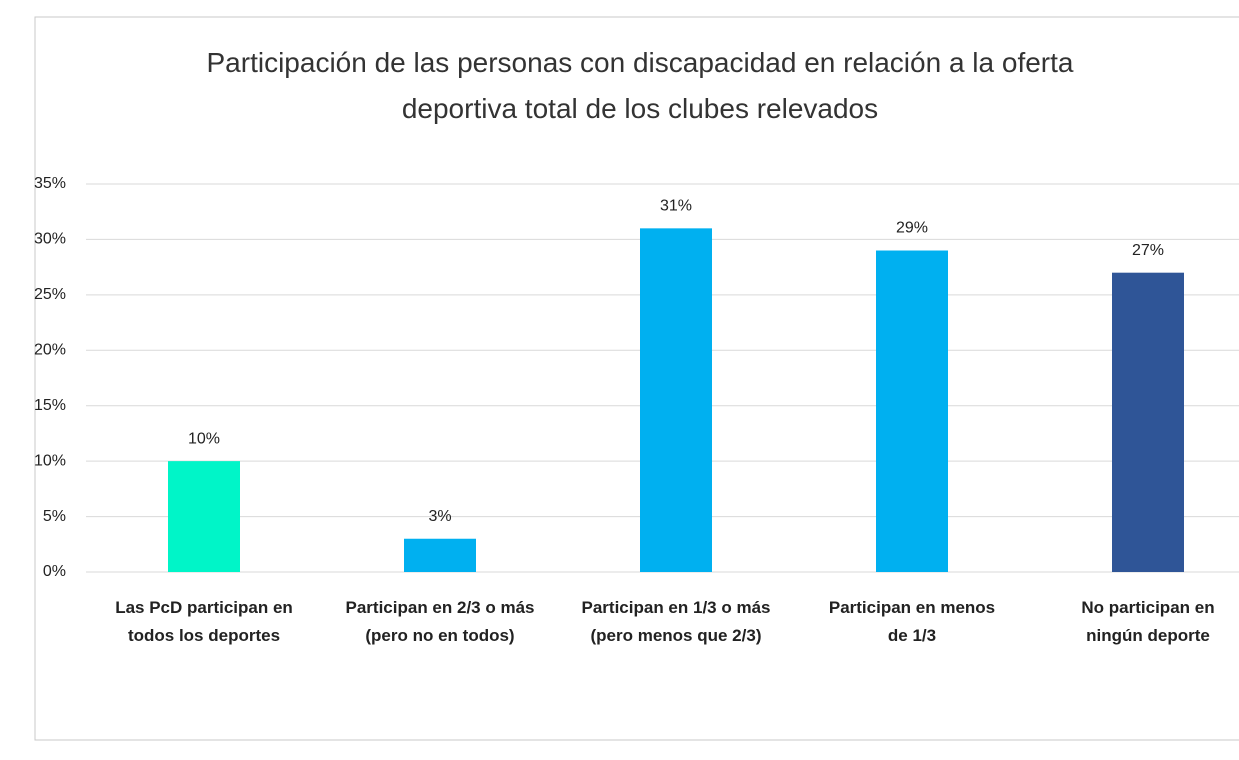 Image resolution: width=1239 pixels, height=760 pixels. I want to click on y-tick-label: 20%, so click(50, 350).